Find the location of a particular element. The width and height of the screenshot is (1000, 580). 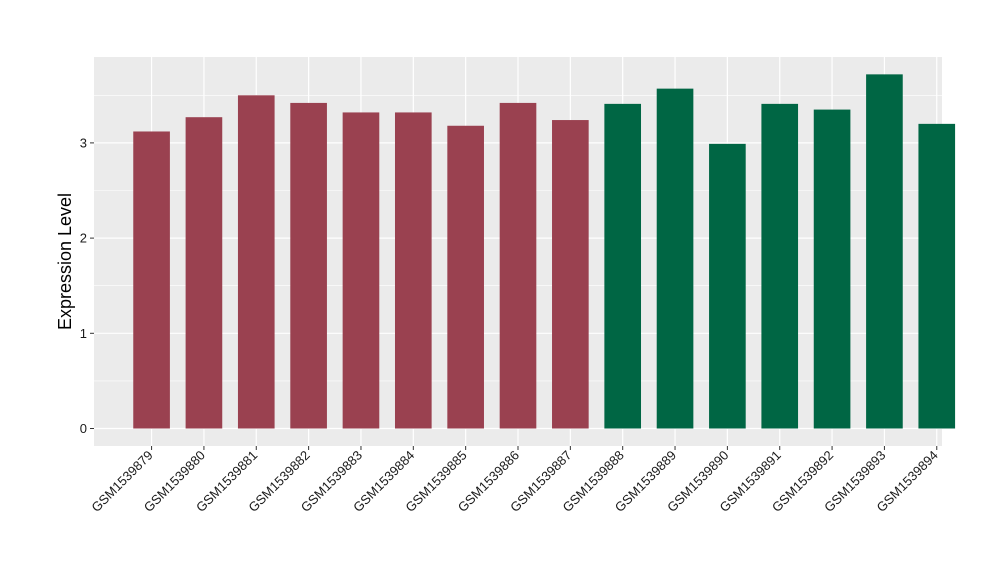

bar-GSM1539881 is located at coordinates (256, 262).